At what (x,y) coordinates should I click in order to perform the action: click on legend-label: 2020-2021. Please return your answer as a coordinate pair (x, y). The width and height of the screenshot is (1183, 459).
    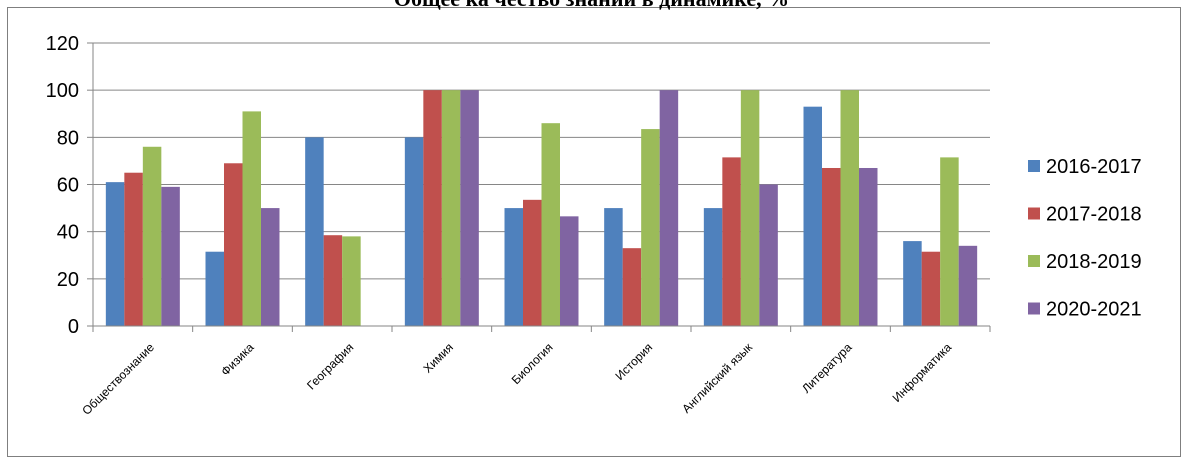
    Looking at the image, I should click on (1094, 310).